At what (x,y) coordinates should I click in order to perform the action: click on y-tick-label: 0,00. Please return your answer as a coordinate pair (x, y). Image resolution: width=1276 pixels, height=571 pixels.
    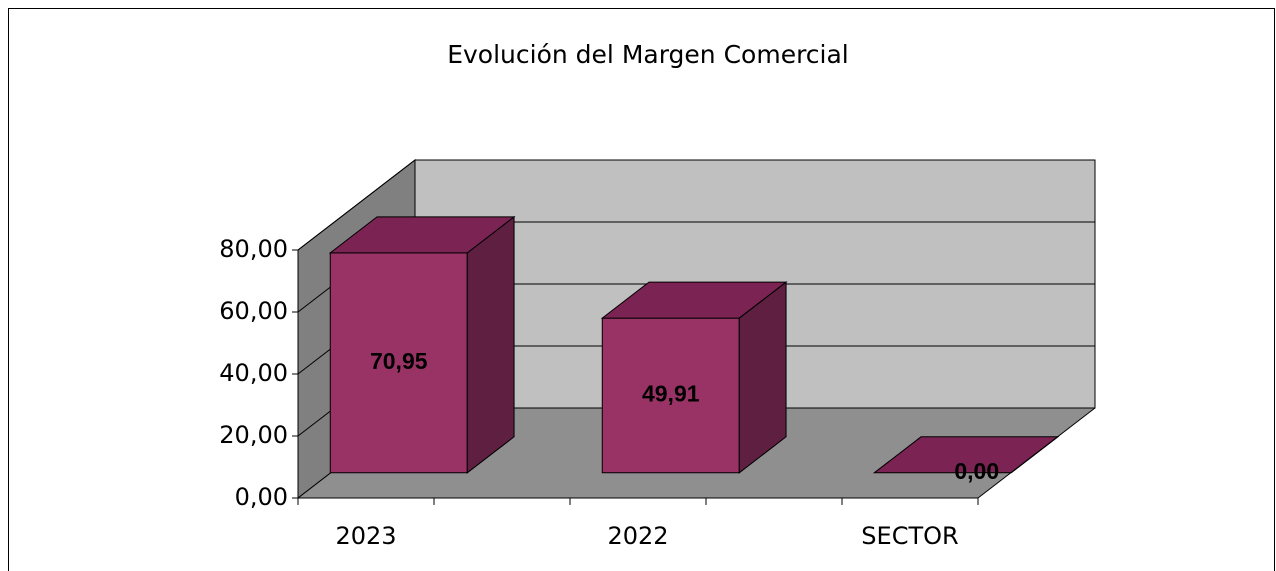
    Looking at the image, I should click on (261, 497).